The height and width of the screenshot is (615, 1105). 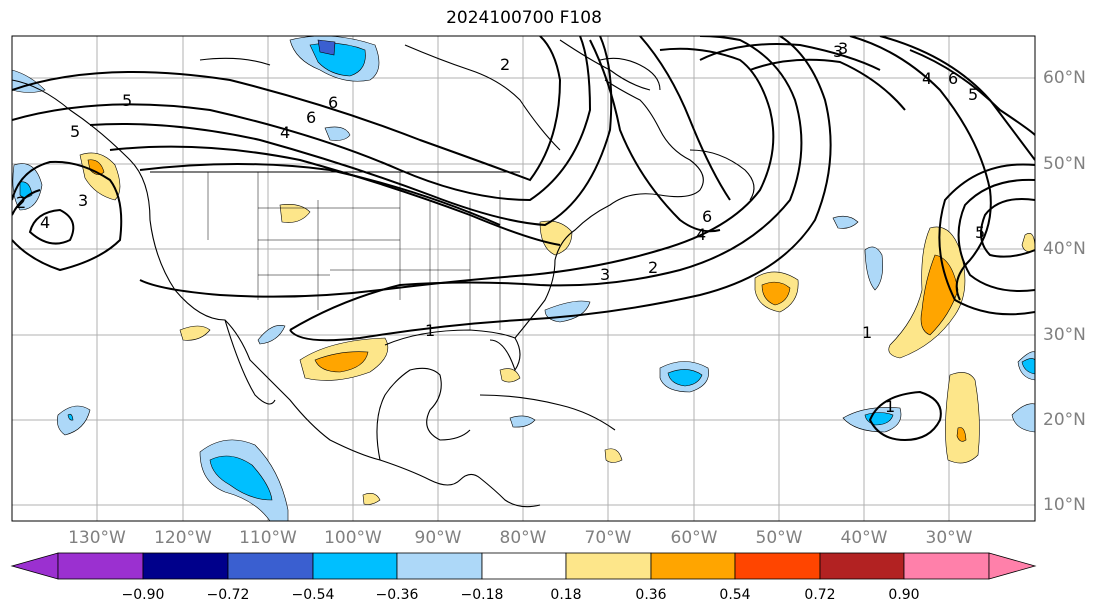 What do you see at coordinates (1064, 164) in the screenshot?
I see `lat-label: 50°N` at bounding box center [1064, 164].